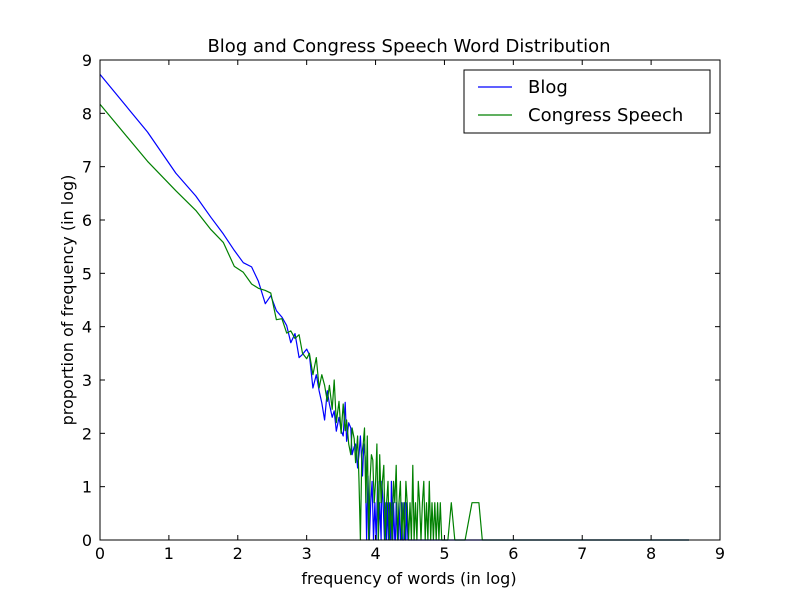  Describe the element at coordinates (375, 553) in the screenshot. I see `x-tick-label: 4` at that location.